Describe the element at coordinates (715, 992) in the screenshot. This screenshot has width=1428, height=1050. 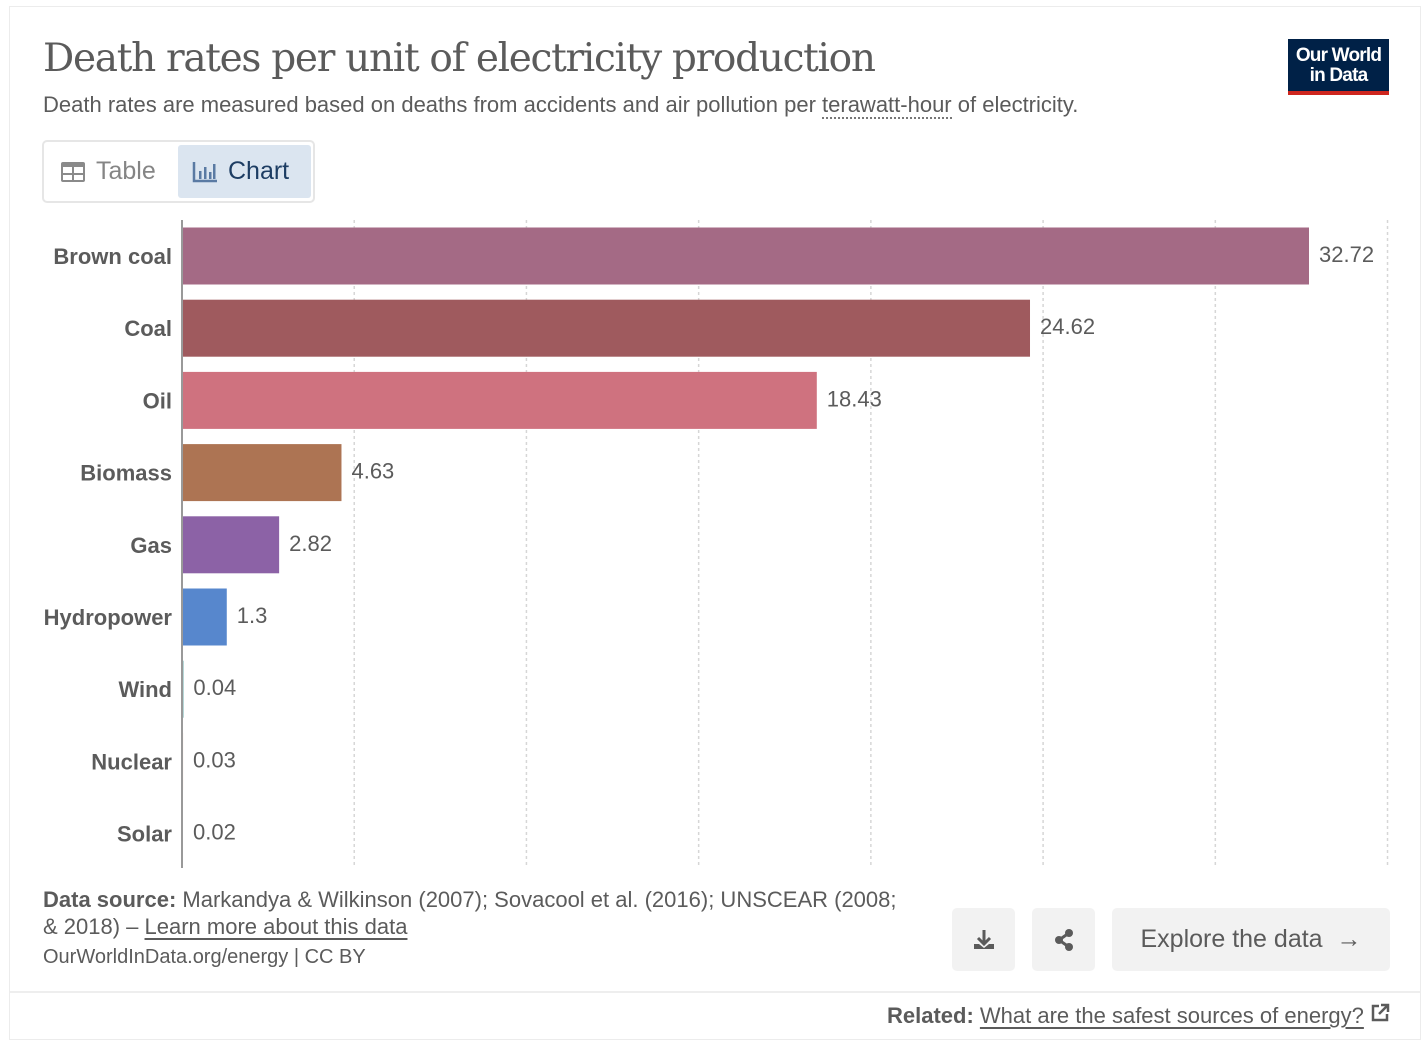
I see `divider` at that location.